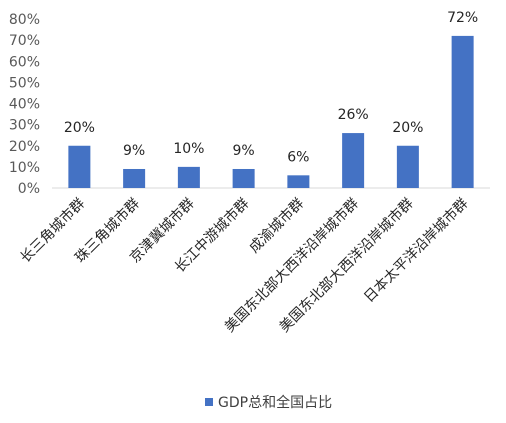 The width and height of the screenshot is (506, 423). What do you see at coordinates (275, 402) in the screenshot?
I see `legend-label: GDP总和全国占比` at bounding box center [275, 402].